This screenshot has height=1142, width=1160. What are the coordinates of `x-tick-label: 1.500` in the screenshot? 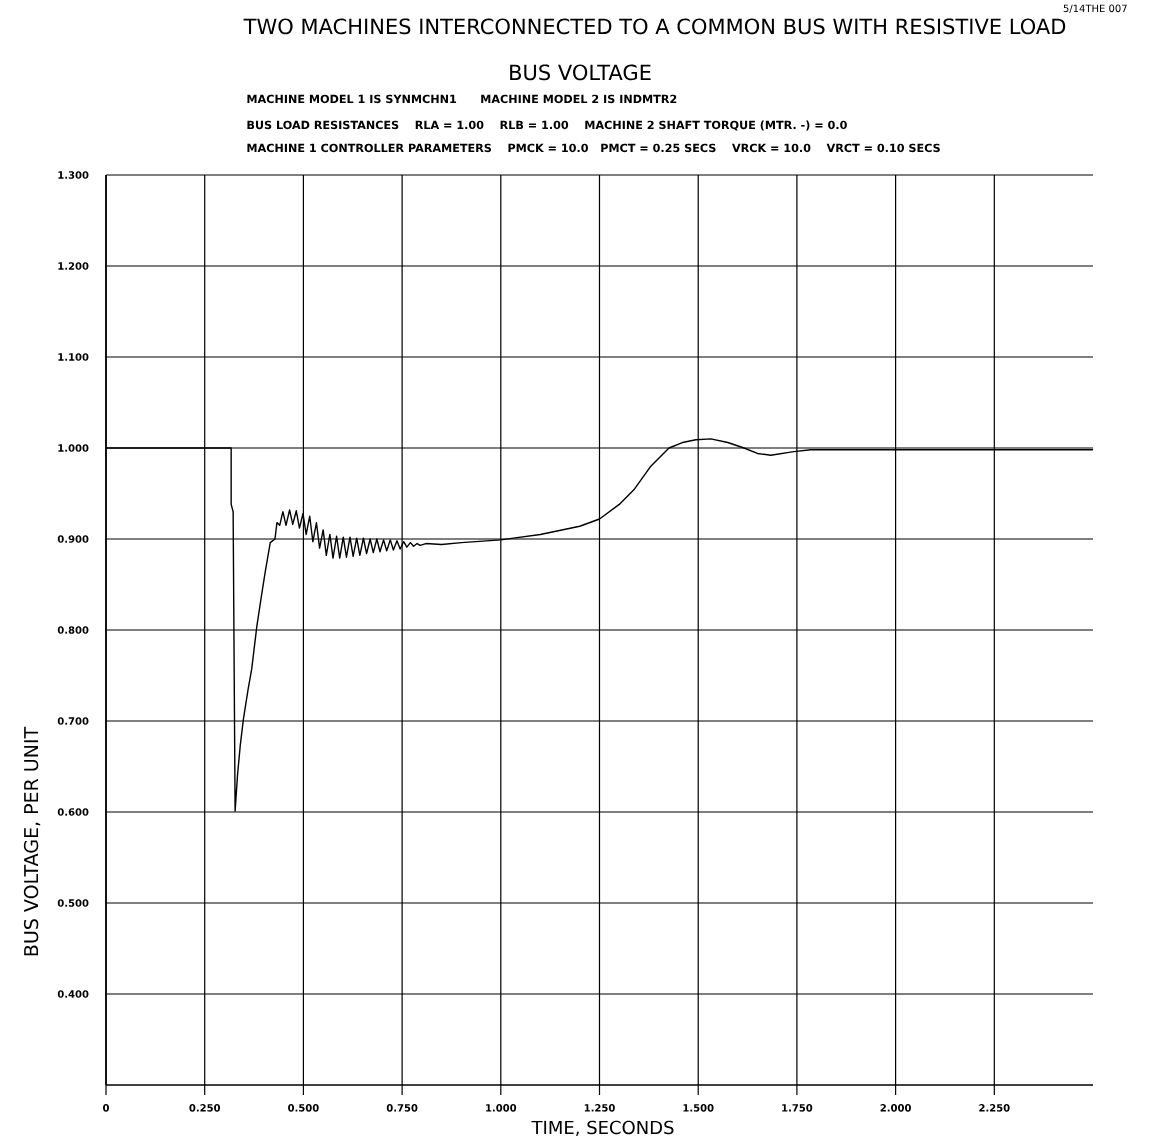 It's located at (698, 1108).